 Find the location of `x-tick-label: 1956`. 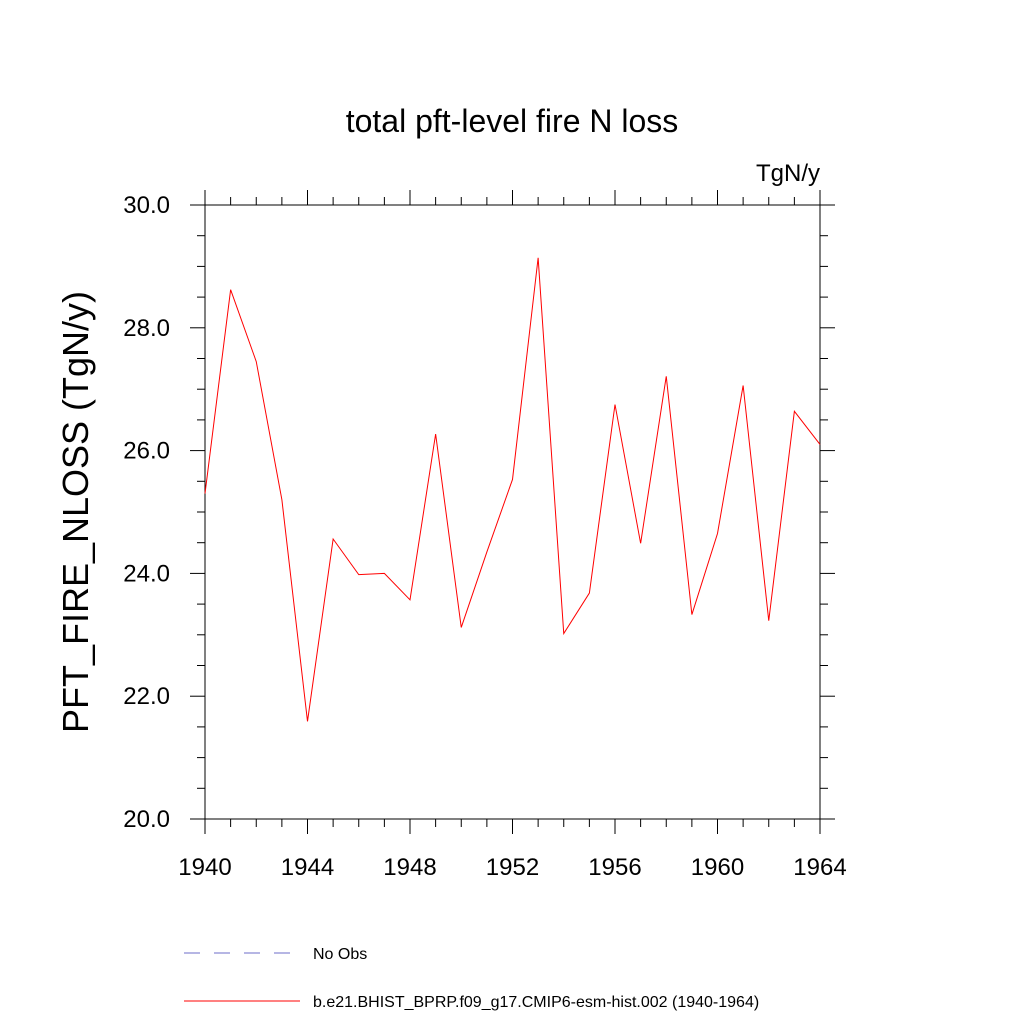

x-tick-label: 1956 is located at coordinates (614, 867).